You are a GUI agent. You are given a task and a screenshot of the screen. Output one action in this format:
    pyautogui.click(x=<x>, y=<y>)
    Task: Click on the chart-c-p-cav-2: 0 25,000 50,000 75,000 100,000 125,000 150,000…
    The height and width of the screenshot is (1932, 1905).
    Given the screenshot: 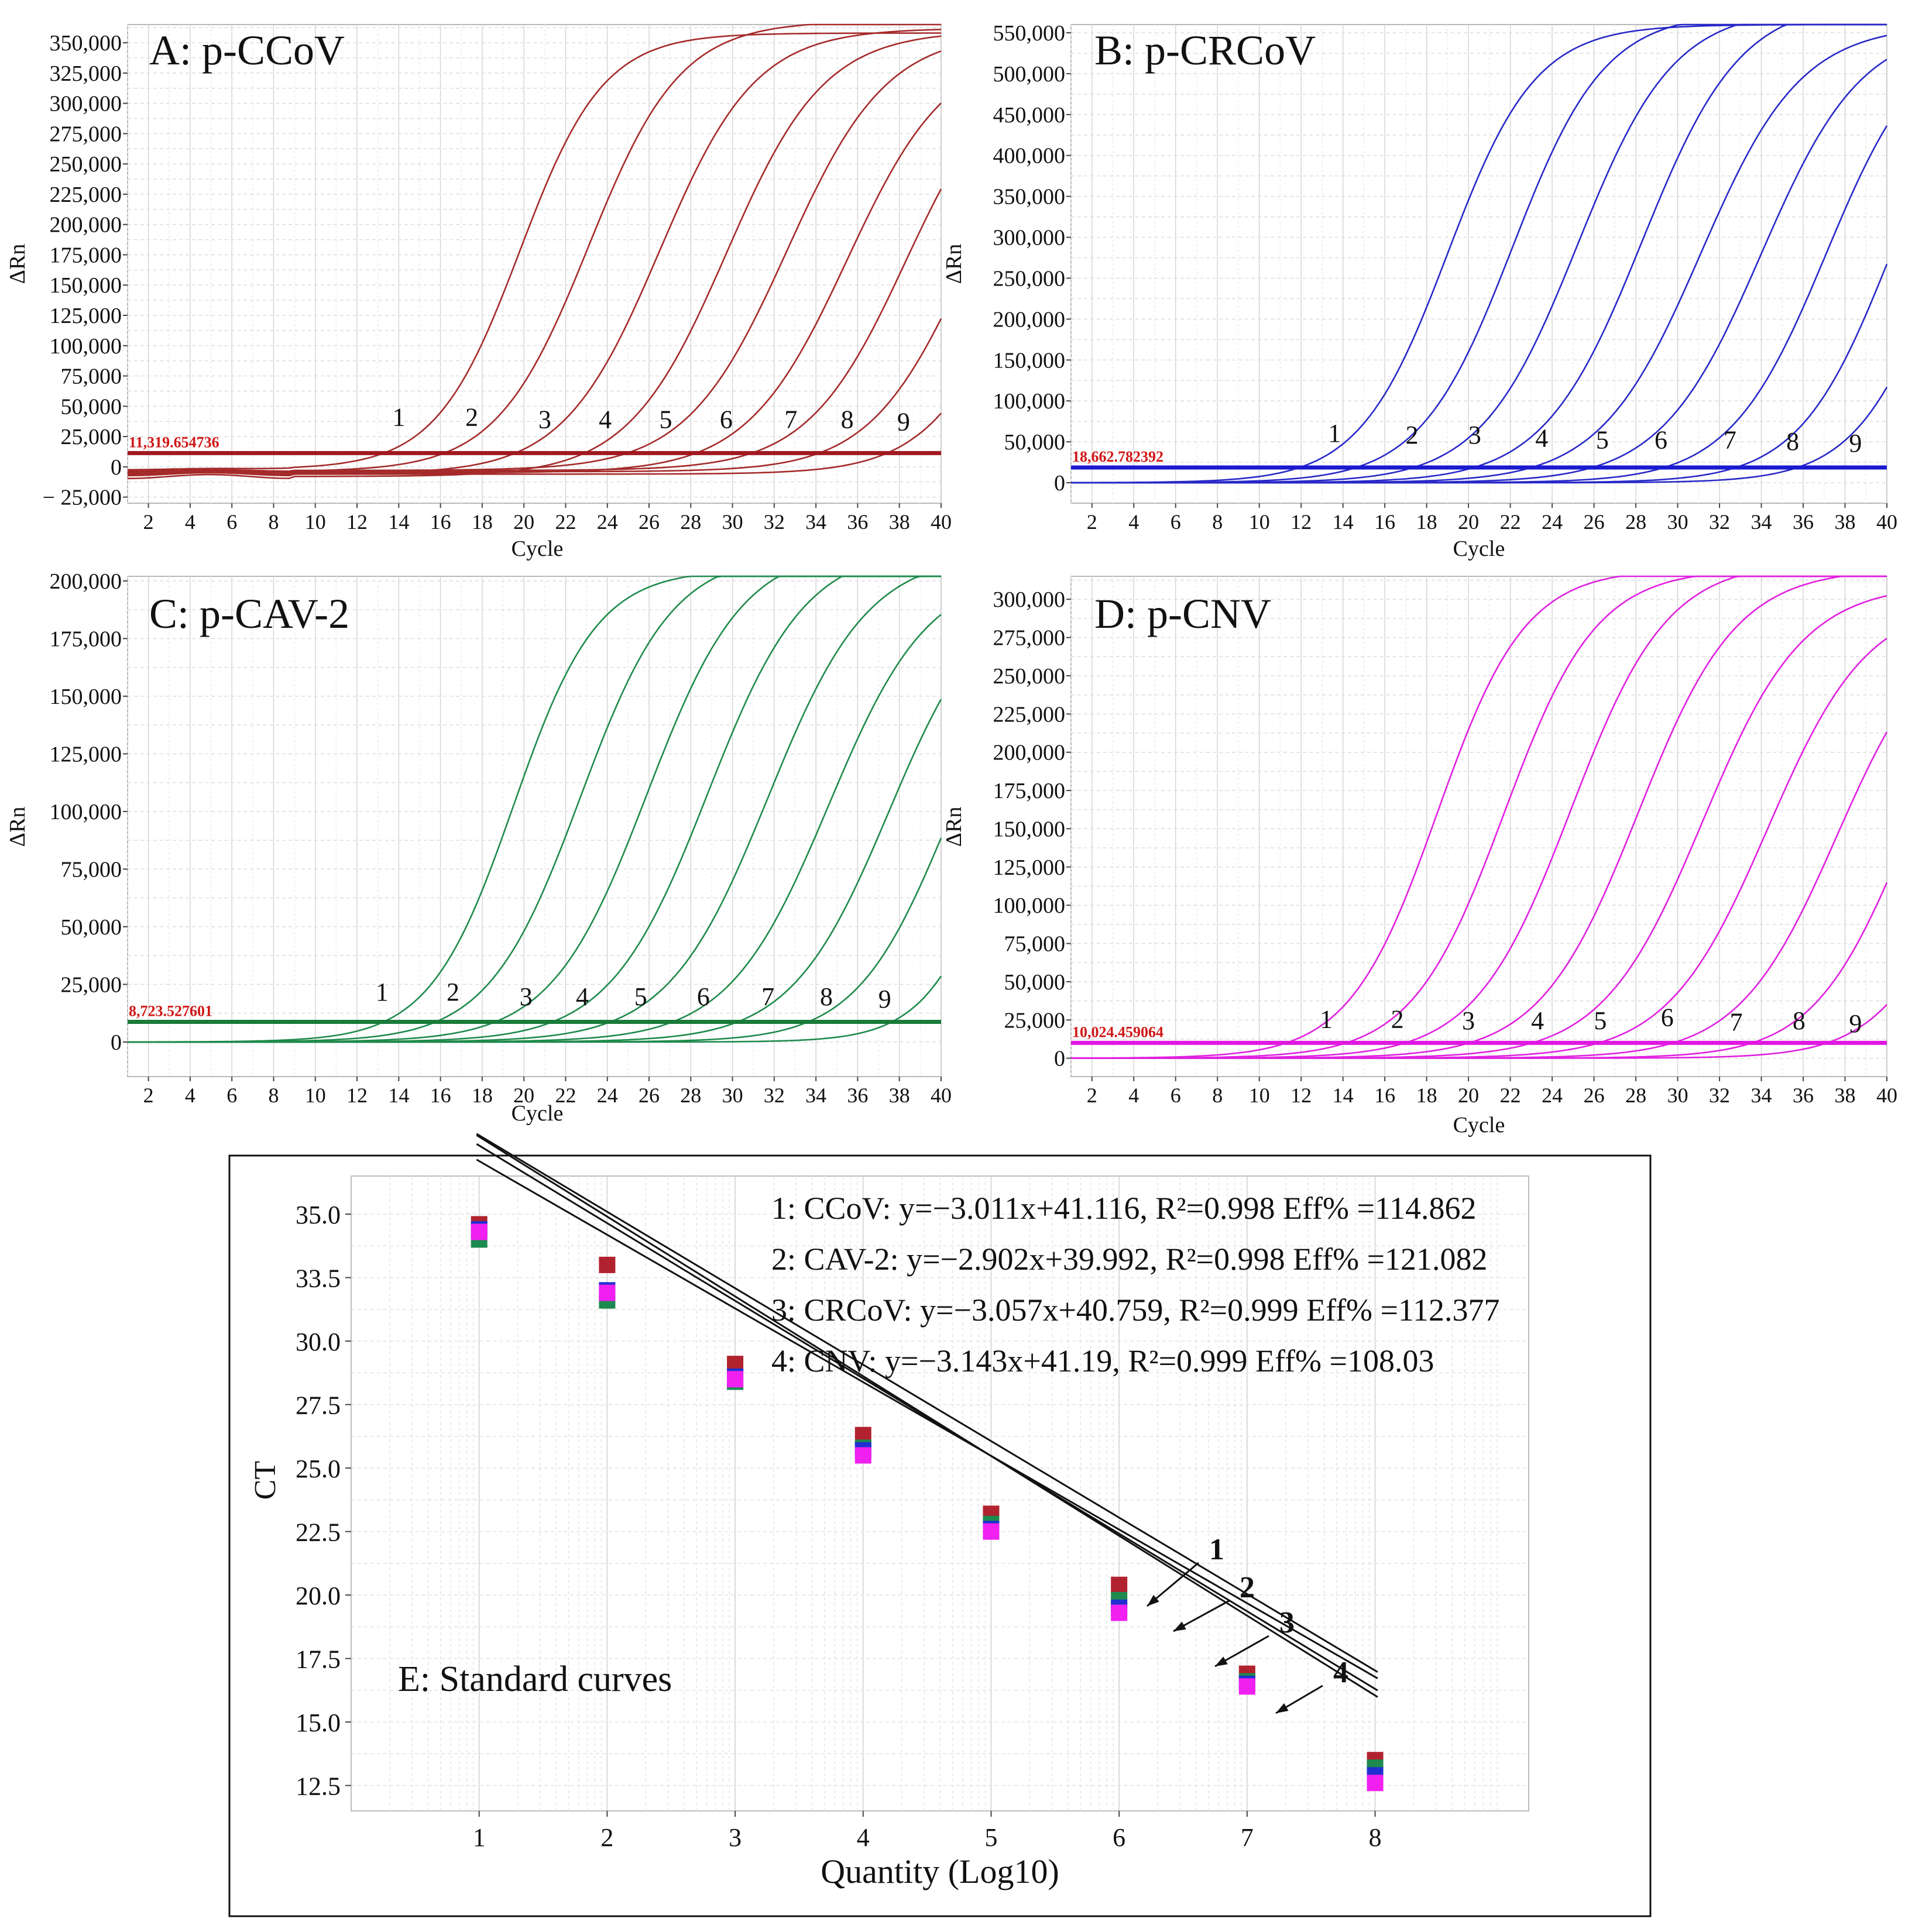 What is the action you would take?
    pyautogui.click(x=478, y=847)
    